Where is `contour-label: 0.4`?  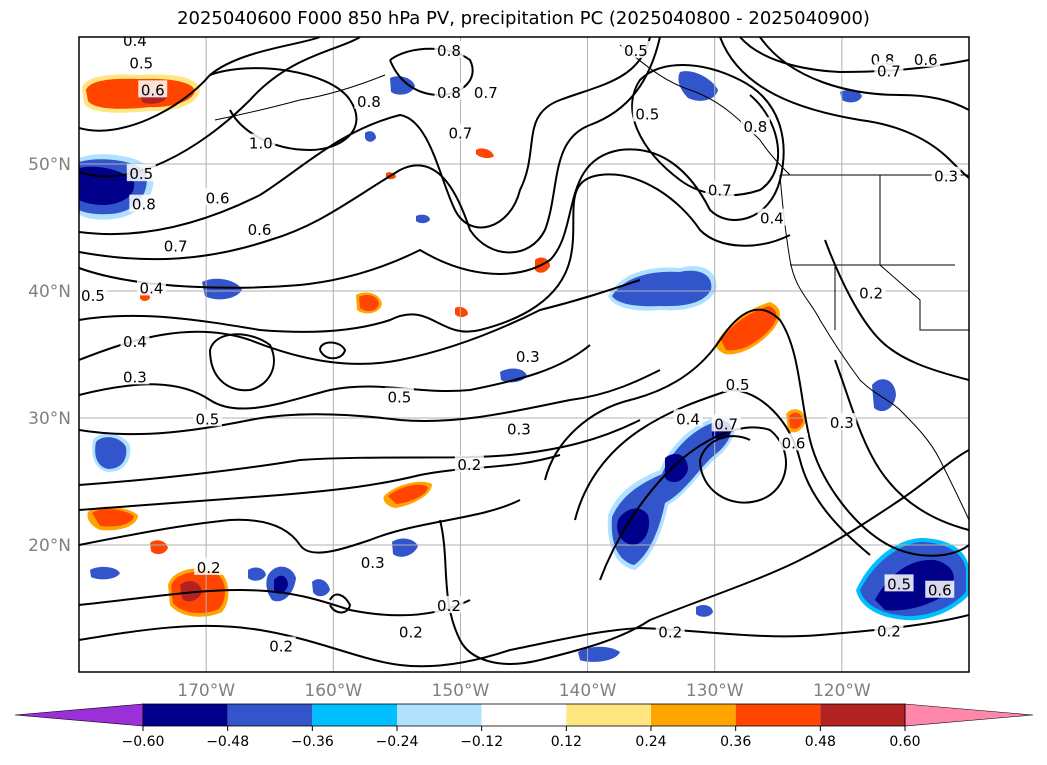
contour-label: 0.4 is located at coordinates (152, 288).